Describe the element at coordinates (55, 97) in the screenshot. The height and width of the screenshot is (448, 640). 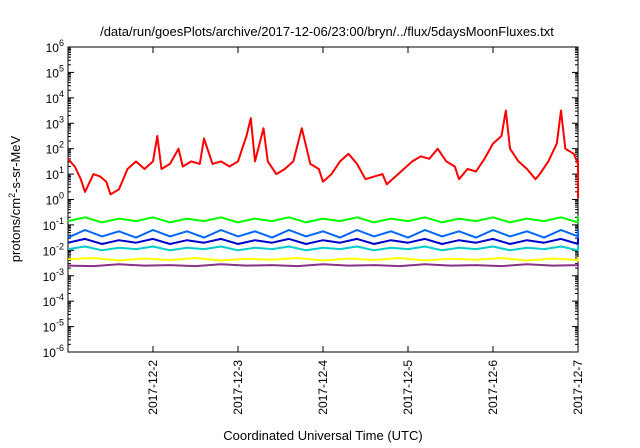
I see `y-tick-label: 10⁴` at that location.